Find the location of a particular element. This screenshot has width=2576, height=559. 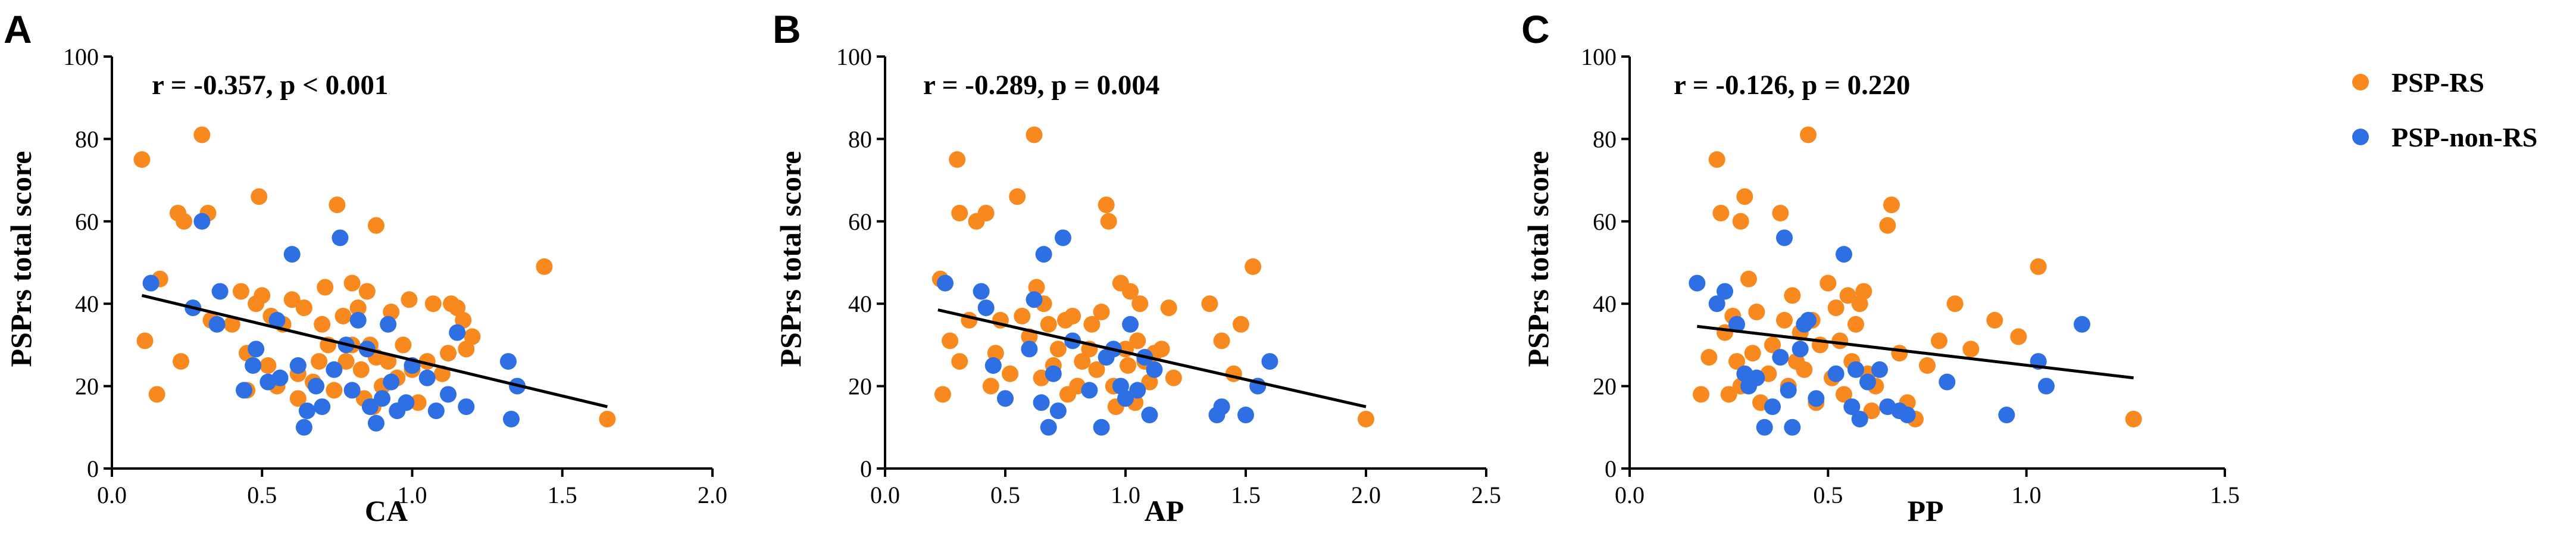

panel-c-x-tick-label: 0.0 is located at coordinates (1630, 495).